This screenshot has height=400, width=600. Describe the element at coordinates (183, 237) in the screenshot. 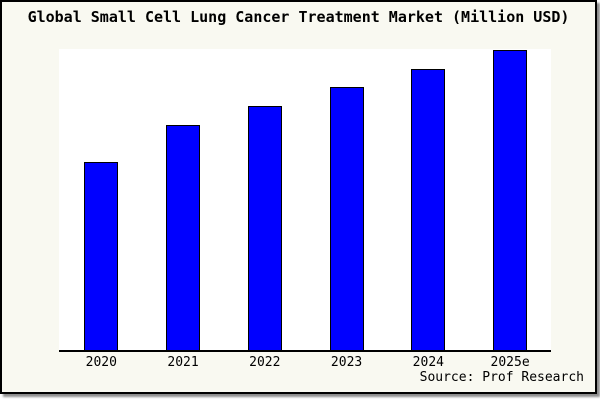

I see `bar-2021` at that location.